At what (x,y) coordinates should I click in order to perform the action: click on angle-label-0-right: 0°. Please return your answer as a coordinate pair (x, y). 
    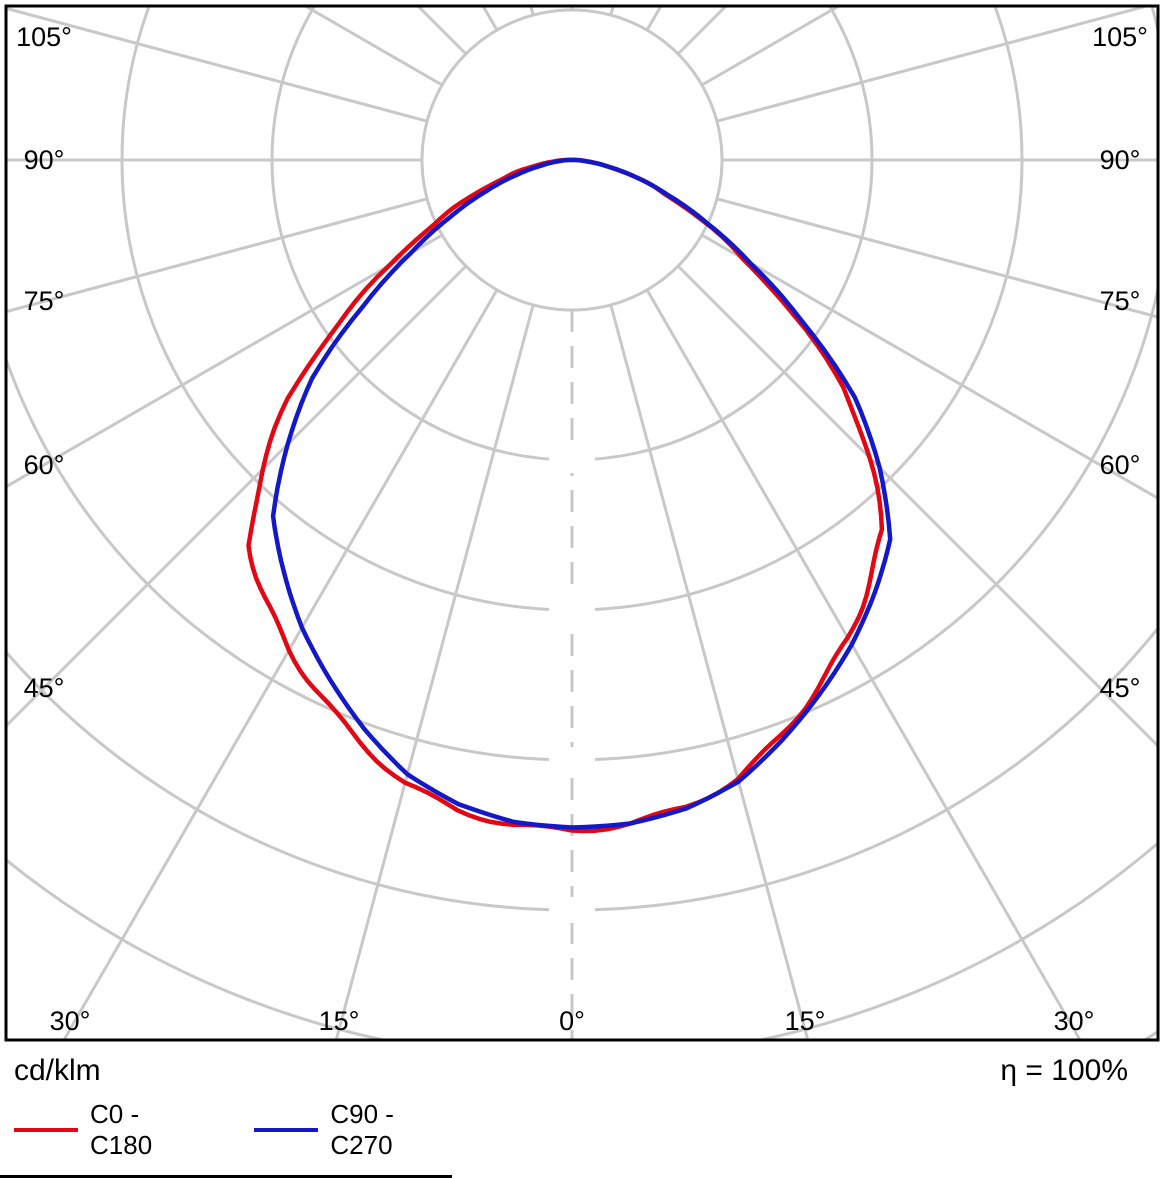
    Looking at the image, I should click on (572, 1021).